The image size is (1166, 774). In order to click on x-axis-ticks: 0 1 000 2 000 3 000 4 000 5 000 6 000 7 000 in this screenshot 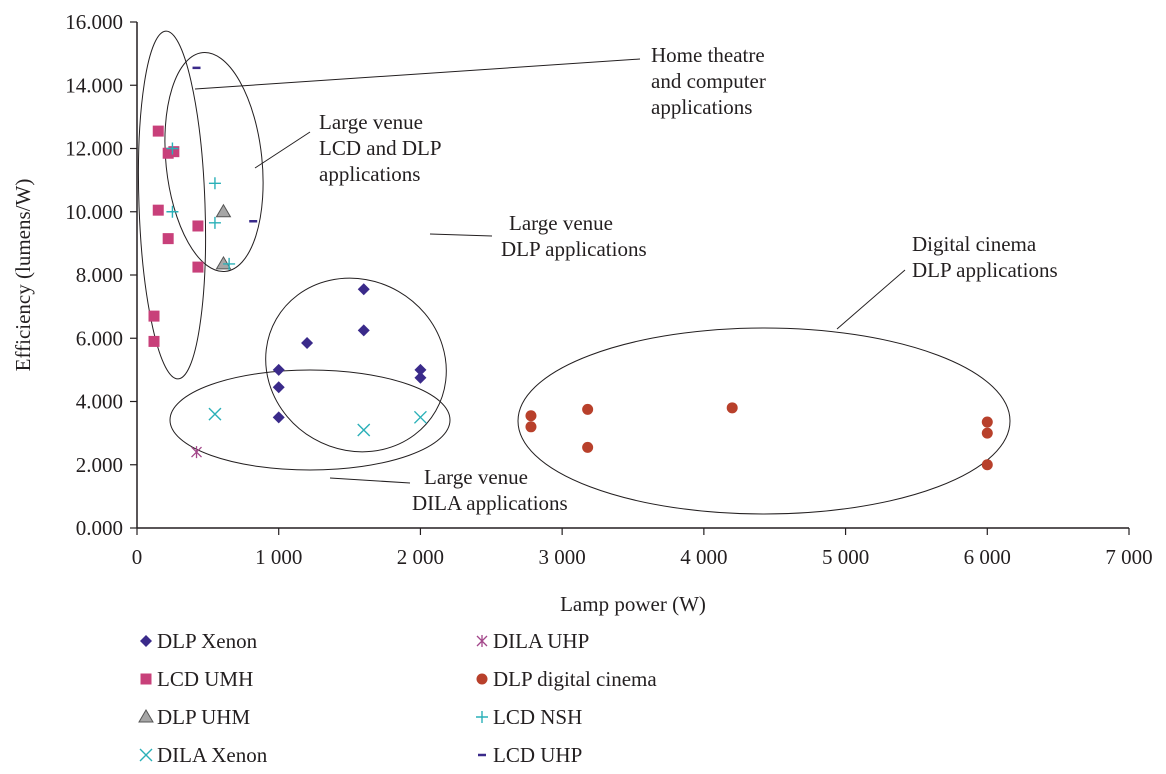, I will do `click(642, 548)`.